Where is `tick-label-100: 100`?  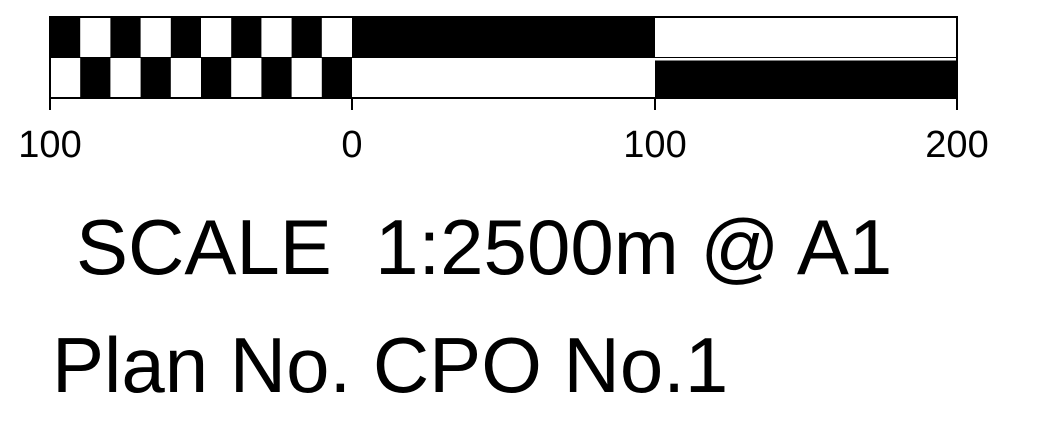
tick-label-100: 100 is located at coordinates (654, 145).